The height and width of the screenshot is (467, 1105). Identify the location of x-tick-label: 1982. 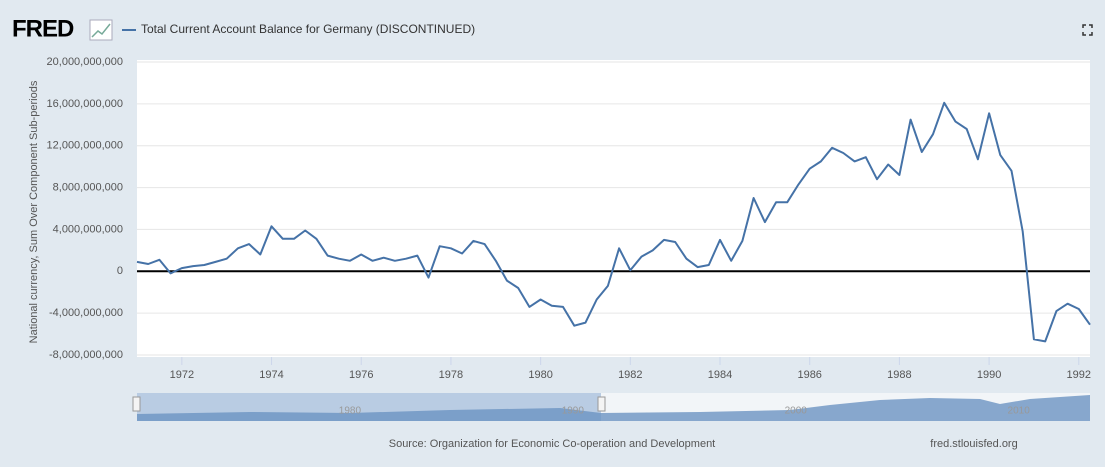
(630, 375).